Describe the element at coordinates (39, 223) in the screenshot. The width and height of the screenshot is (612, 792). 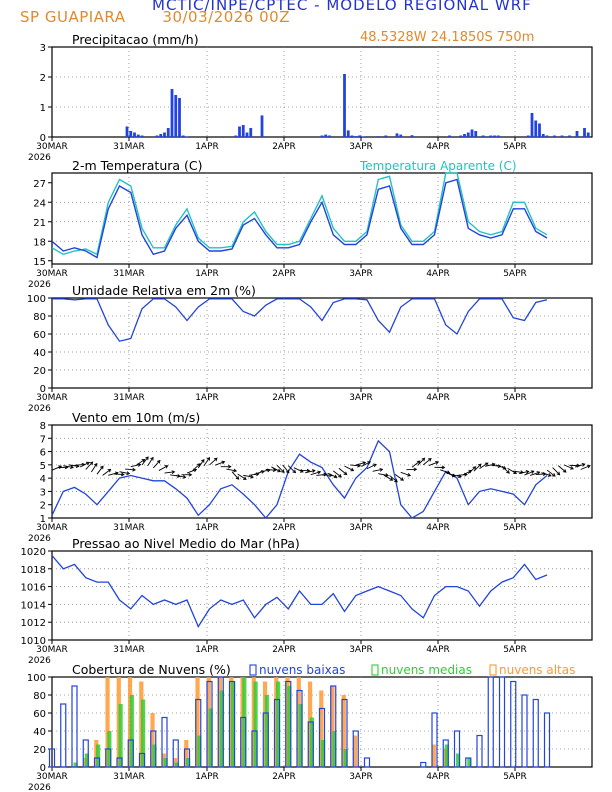
I see `temperature-ytick-label: 21` at that location.